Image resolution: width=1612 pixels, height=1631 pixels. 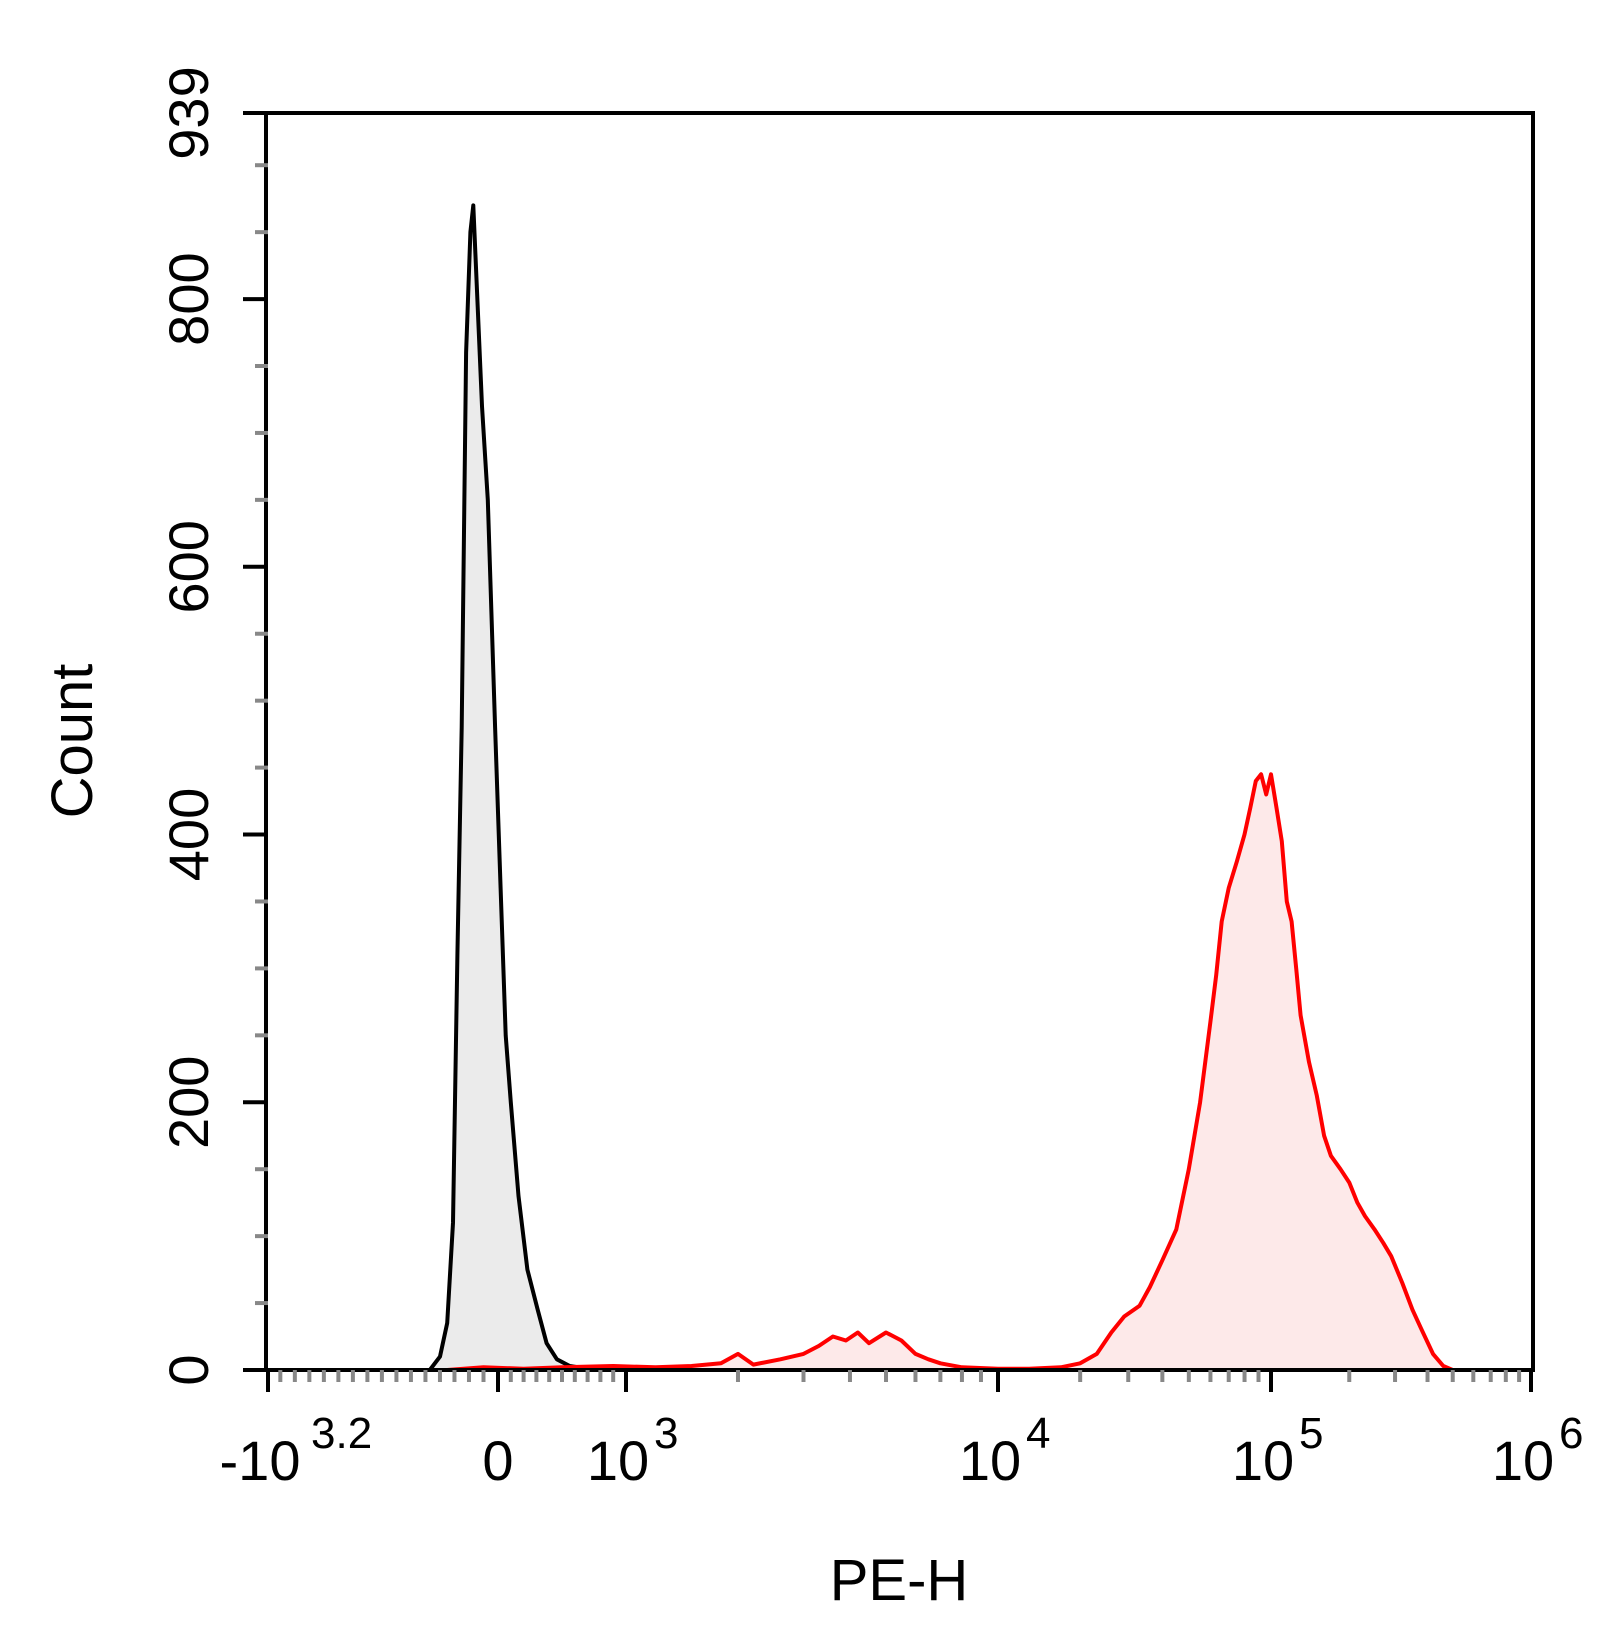 What do you see at coordinates (990, 1460) in the screenshot?
I see `x-tick-label-3: 10` at bounding box center [990, 1460].